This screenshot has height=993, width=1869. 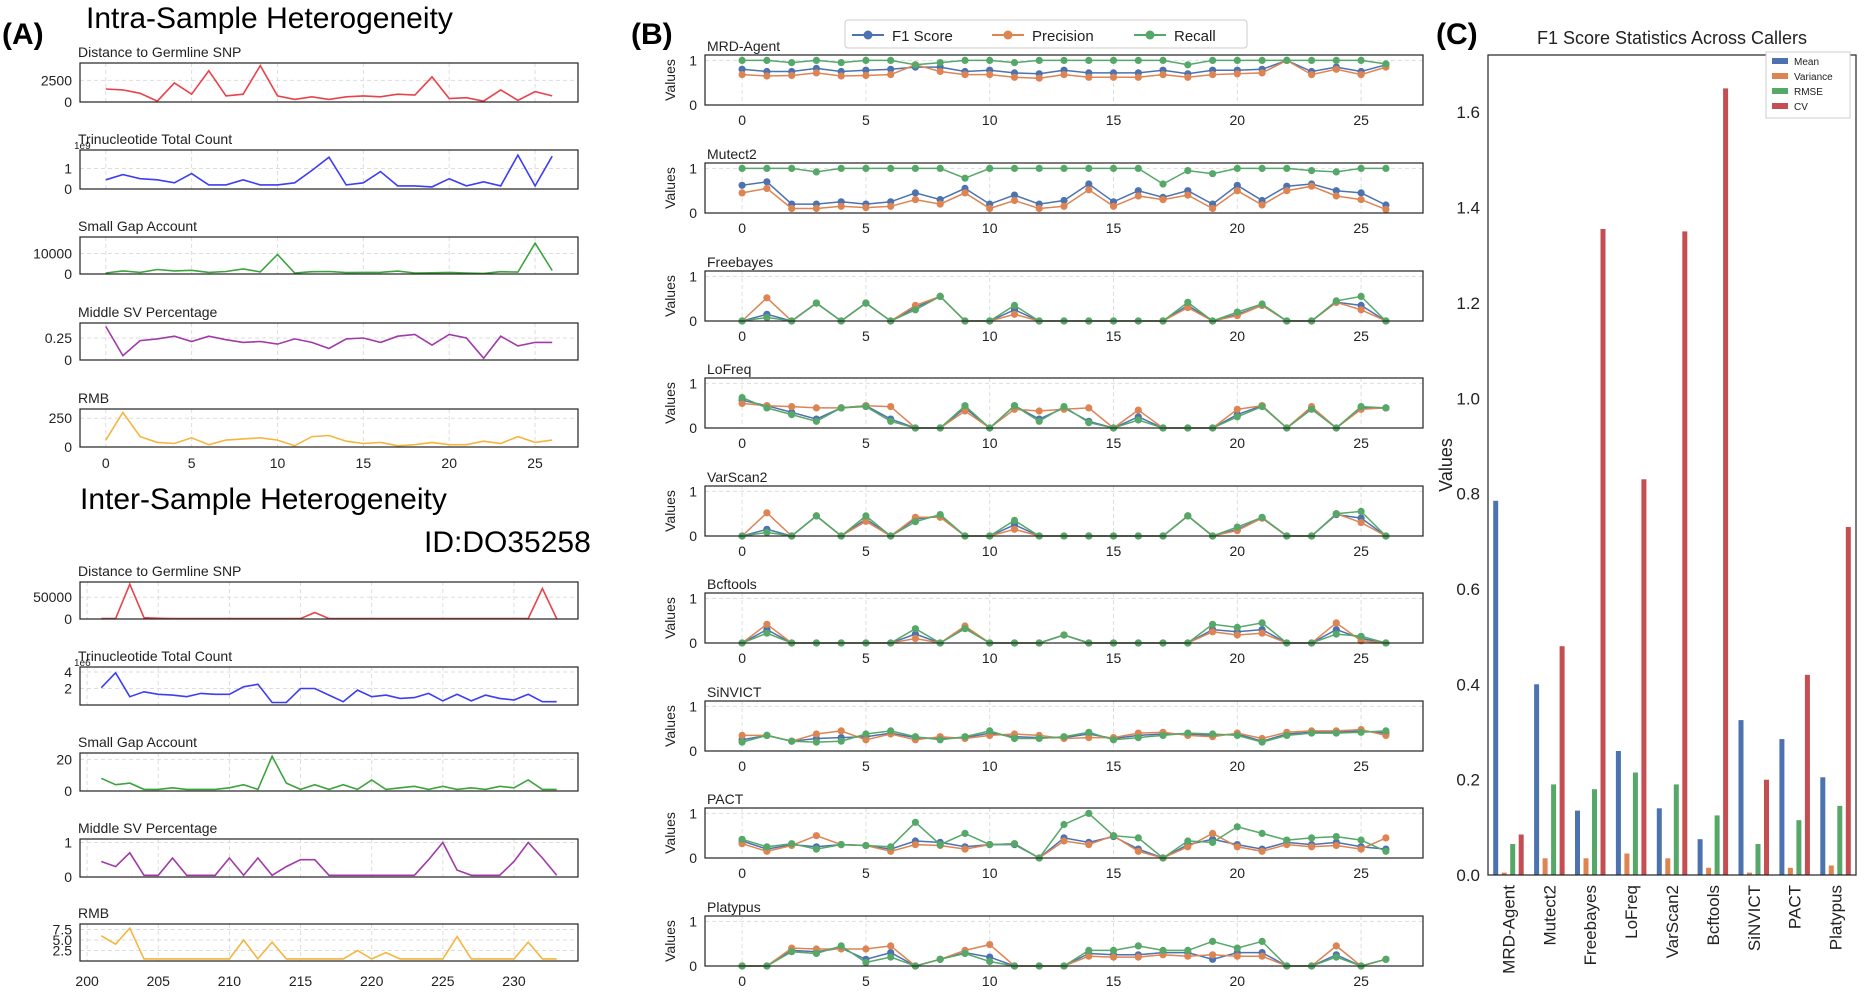 What do you see at coordinates (1064, 523) in the screenshot?
I see `series-line-recall` at bounding box center [1064, 523].